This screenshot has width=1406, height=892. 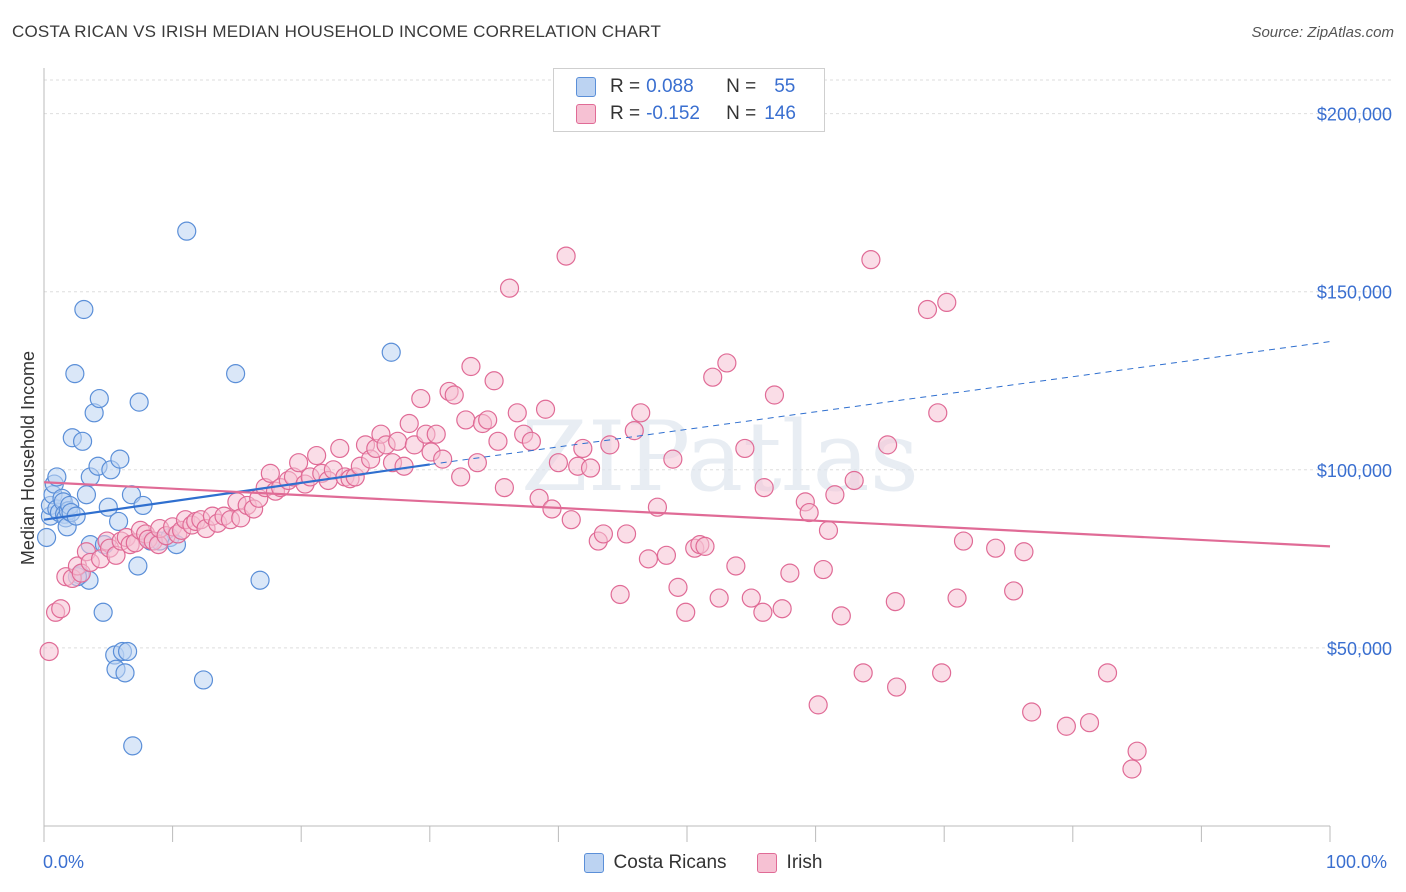 I want to click on x-tick-label-min: 0.0%, so click(x=64, y=862).